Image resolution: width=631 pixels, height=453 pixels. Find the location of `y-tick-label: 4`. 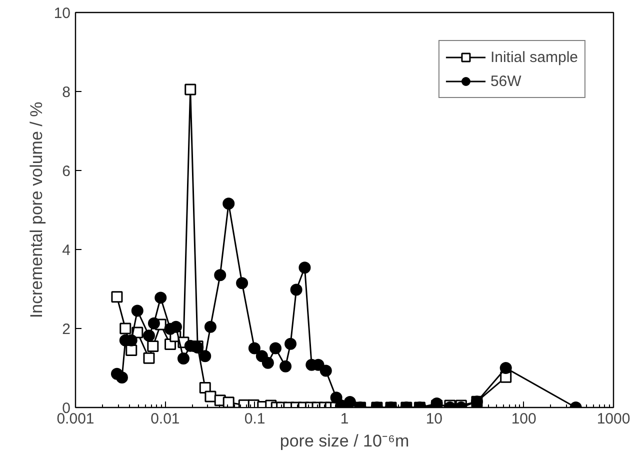

y-tick-label: 4 is located at coordinates (66, 250).